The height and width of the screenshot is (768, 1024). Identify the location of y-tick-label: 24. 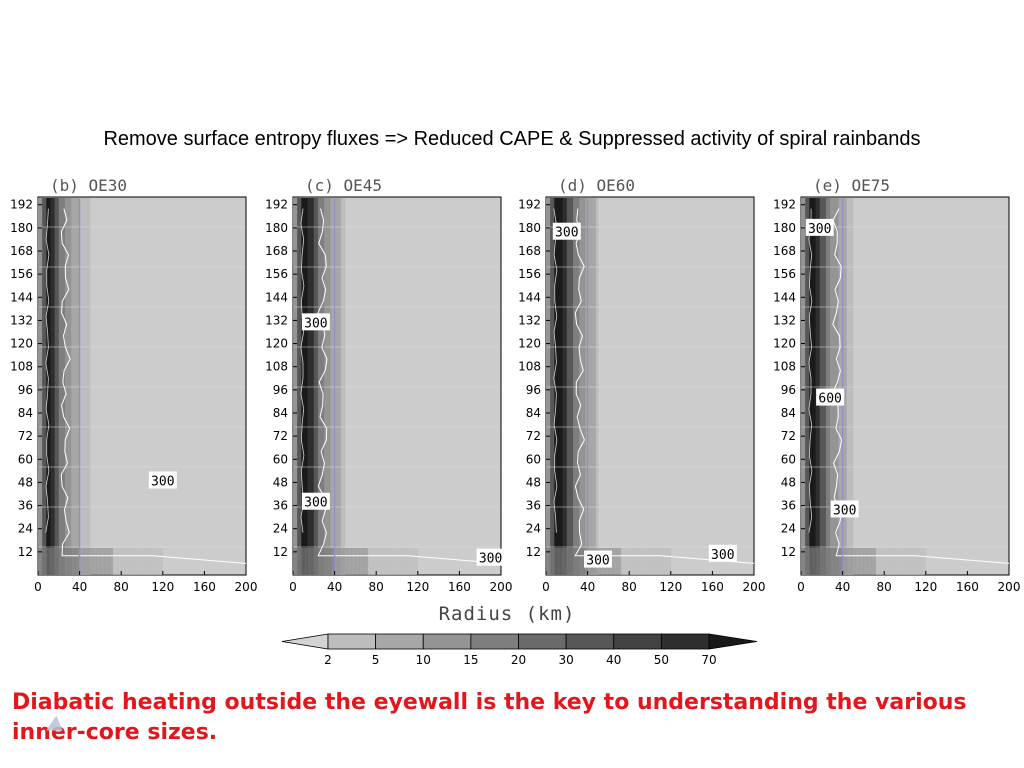
(788, 529).